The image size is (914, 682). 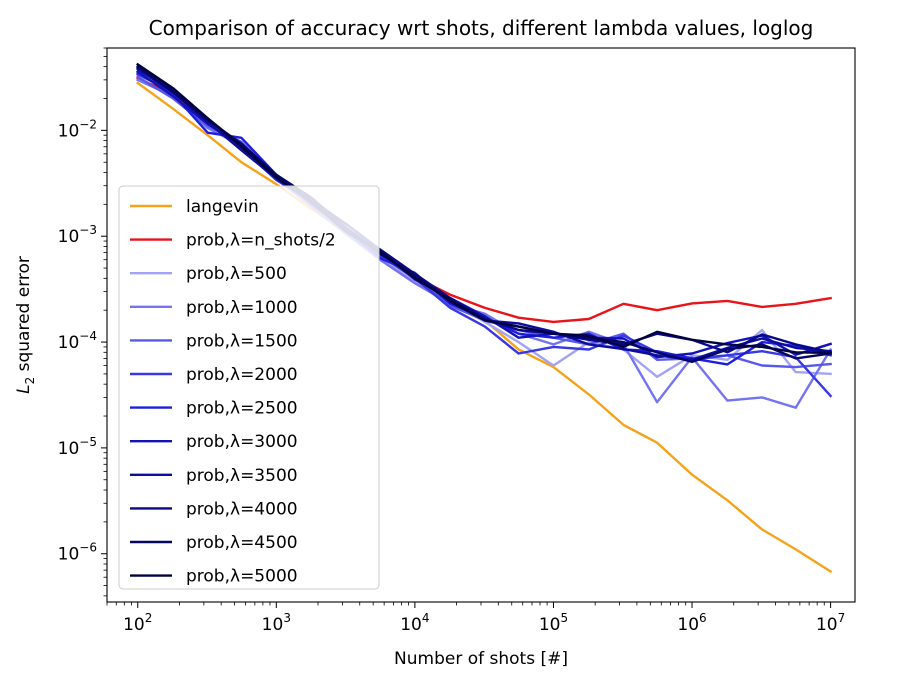 What do you see at coordinates (842, 618) in the screenshot?
I see `x-tick-label-exp: 7` at bounding box center [842, 618].